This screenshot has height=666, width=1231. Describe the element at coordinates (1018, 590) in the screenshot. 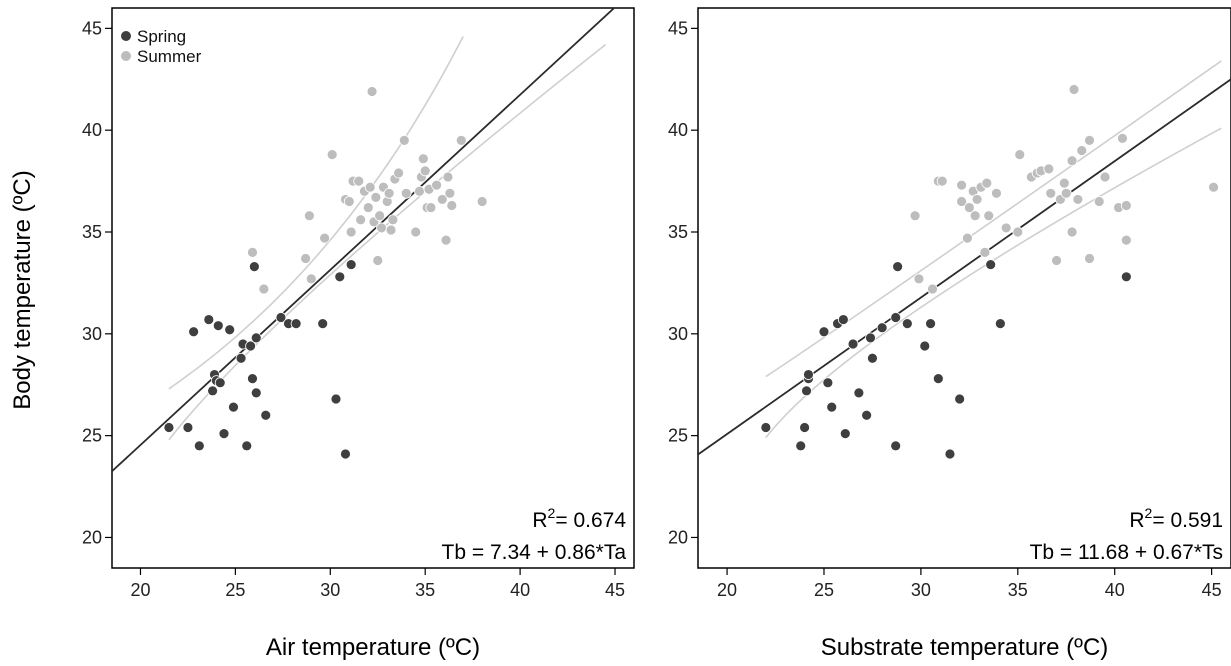

I see `x-tick-label: 35` at that location.